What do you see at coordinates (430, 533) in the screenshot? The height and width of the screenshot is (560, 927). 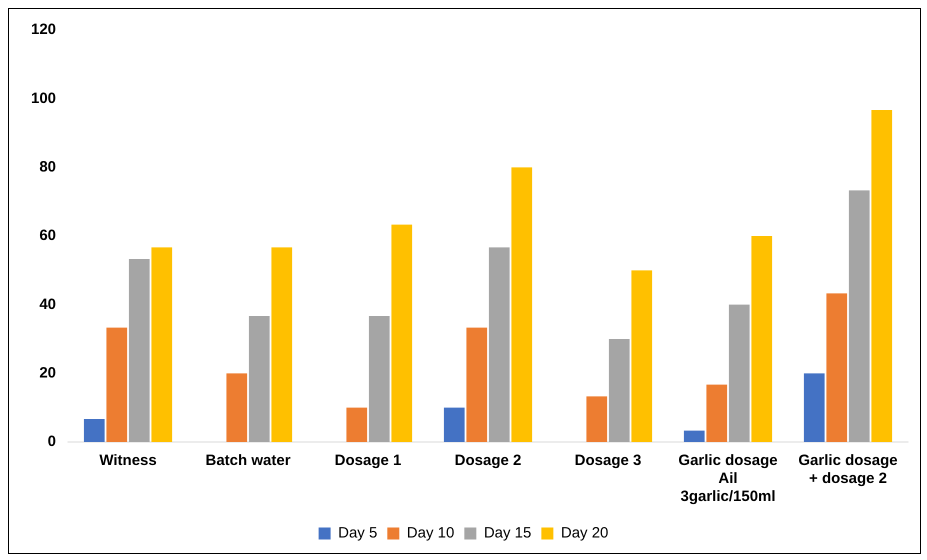 I see `legend-label: Day 10` at bounding box center [430, 533].